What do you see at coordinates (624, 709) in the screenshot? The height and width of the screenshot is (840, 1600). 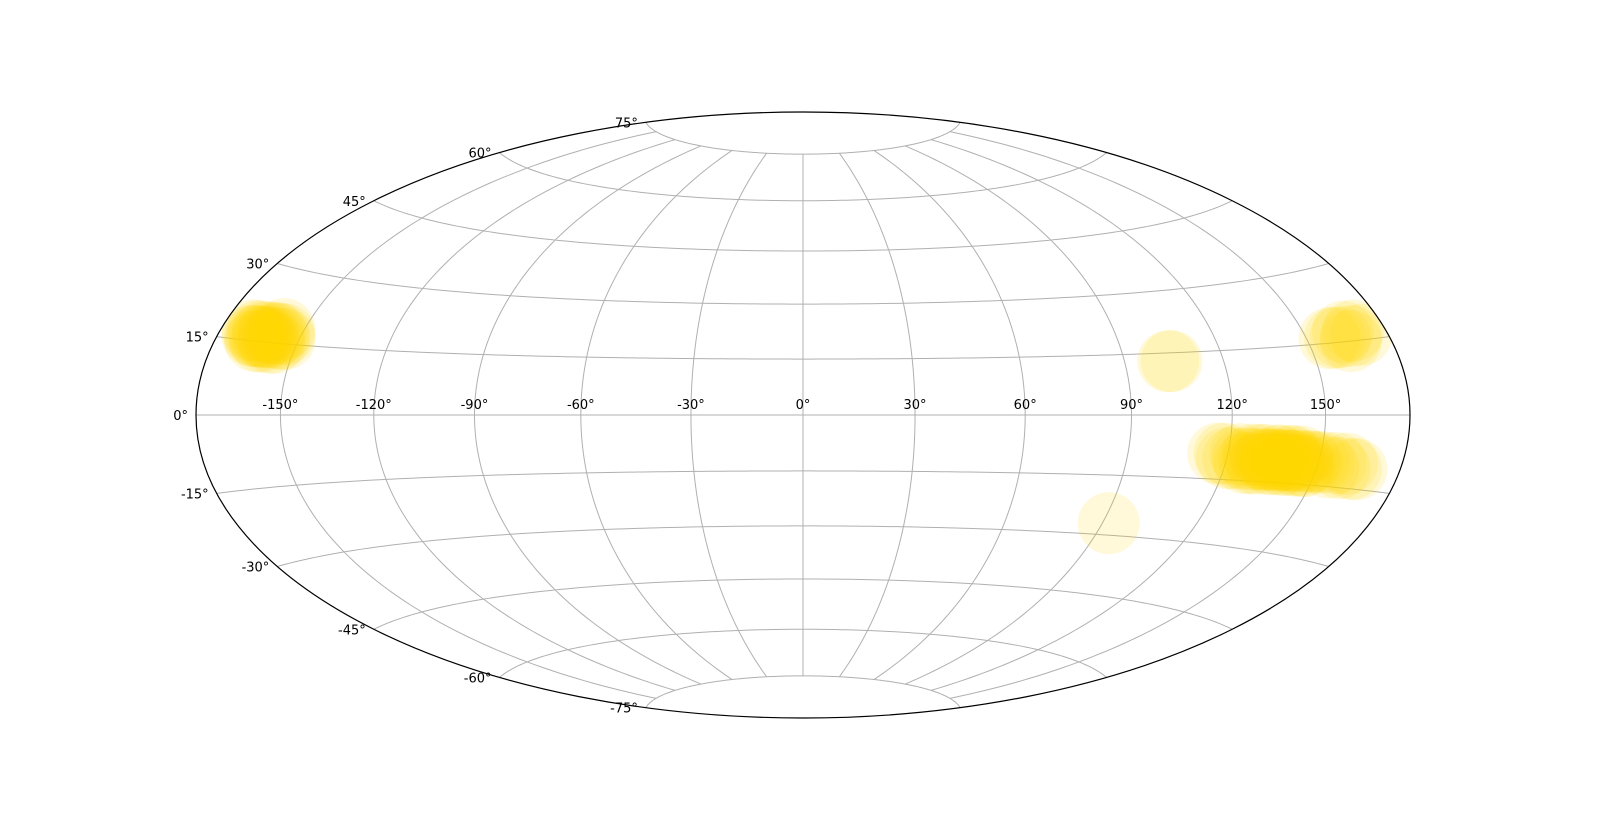 I see `latitude-tick-label: -75°` at bounding box center [624, 709].